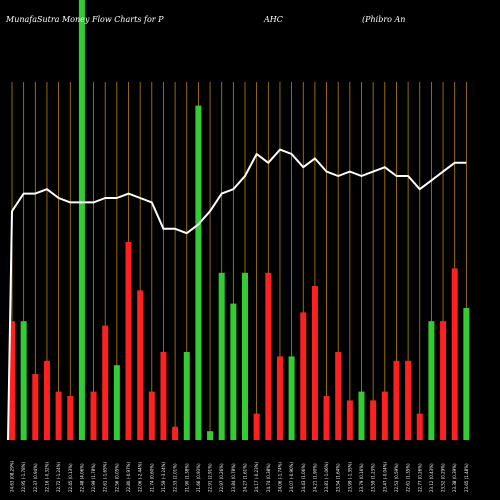 This screenshot has height=500, width=500. I want to click on x-tick-label: 22.77 (0.26%), so click(419, 477).